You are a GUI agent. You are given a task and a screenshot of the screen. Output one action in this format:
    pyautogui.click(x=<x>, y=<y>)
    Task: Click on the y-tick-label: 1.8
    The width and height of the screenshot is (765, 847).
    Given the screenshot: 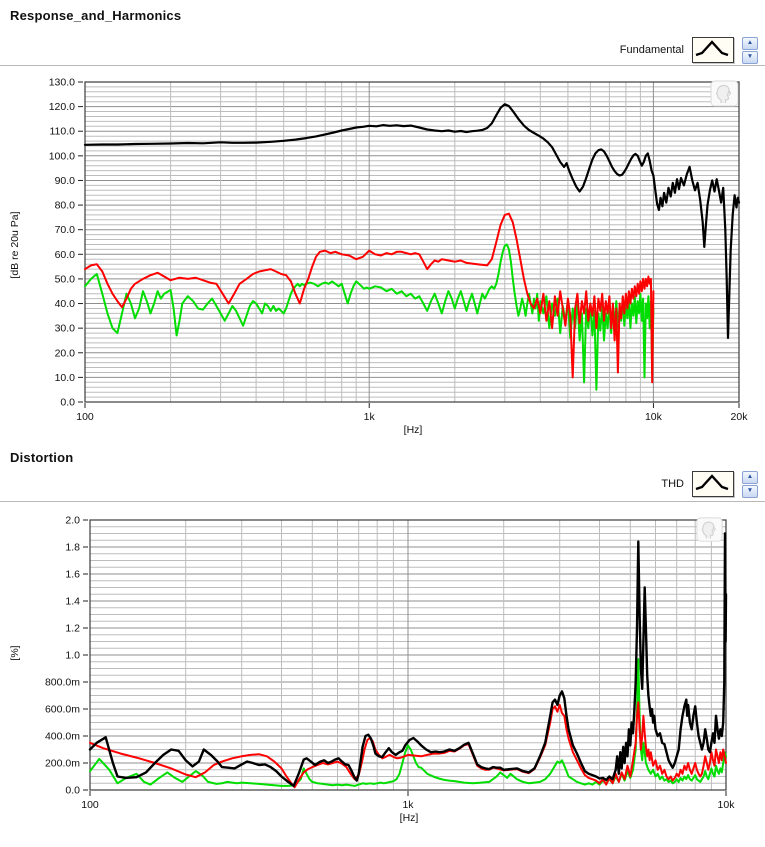 What is the action you would take?
    pyautogui.click(x=72, y=548)
    